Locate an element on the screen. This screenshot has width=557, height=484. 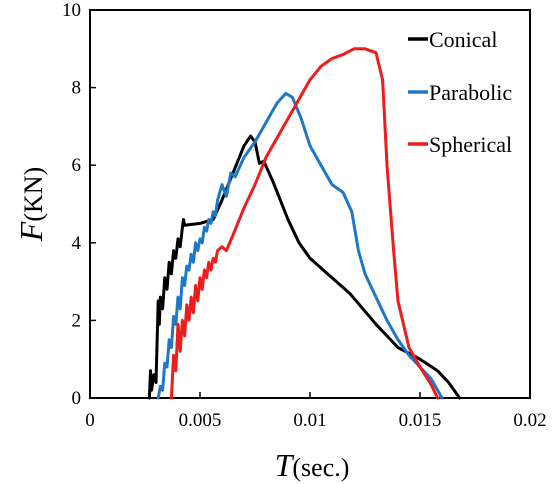
y-tick-label: 2 is located at coordinates (77, 320).